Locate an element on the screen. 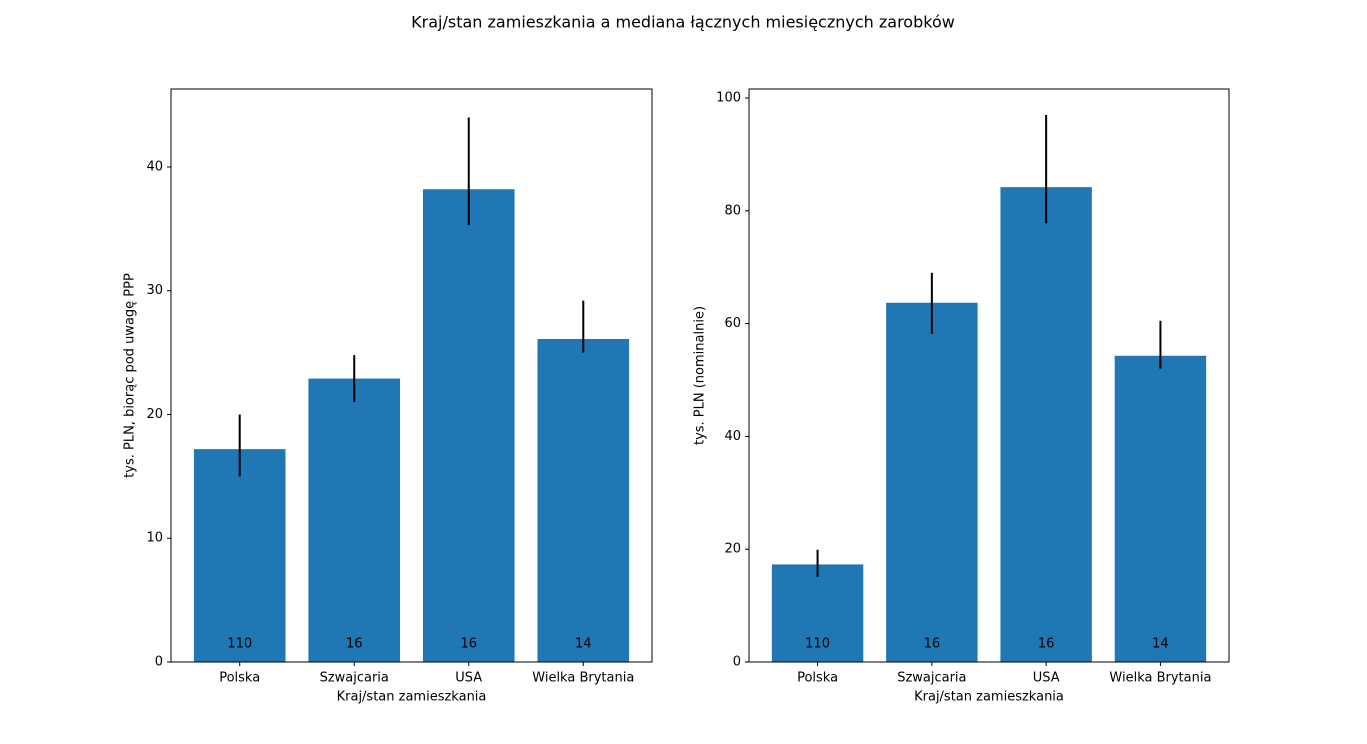 The width and height of the screenshot is (1367, 744). y-tick-label: 80 is located at coordinates (732, 210).